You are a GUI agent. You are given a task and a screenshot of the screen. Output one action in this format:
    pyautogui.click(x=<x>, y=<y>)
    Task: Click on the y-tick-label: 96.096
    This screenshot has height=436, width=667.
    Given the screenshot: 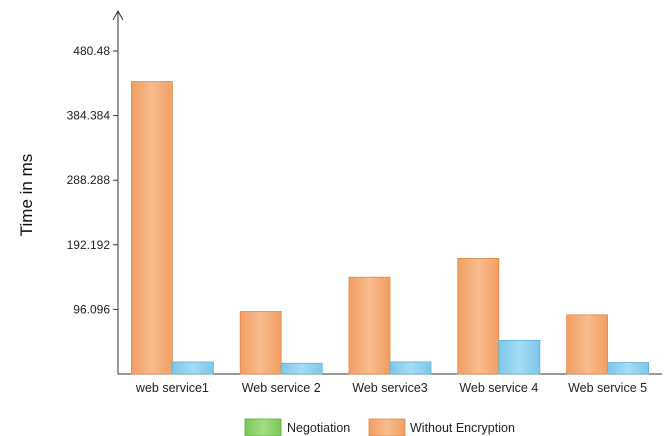 What is the action you would take?
    pyautogui.click(x=91, y=309)
    